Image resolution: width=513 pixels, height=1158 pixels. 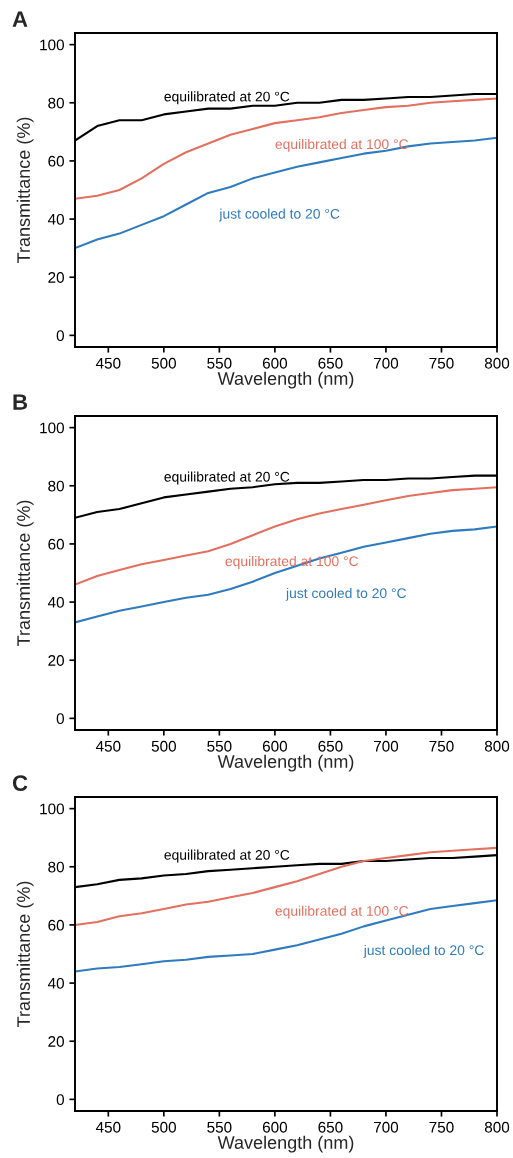 What do you see at coordinates (20, 19) in the screenshot?
I see `chart-title: A` at bounding box center [20, 19].